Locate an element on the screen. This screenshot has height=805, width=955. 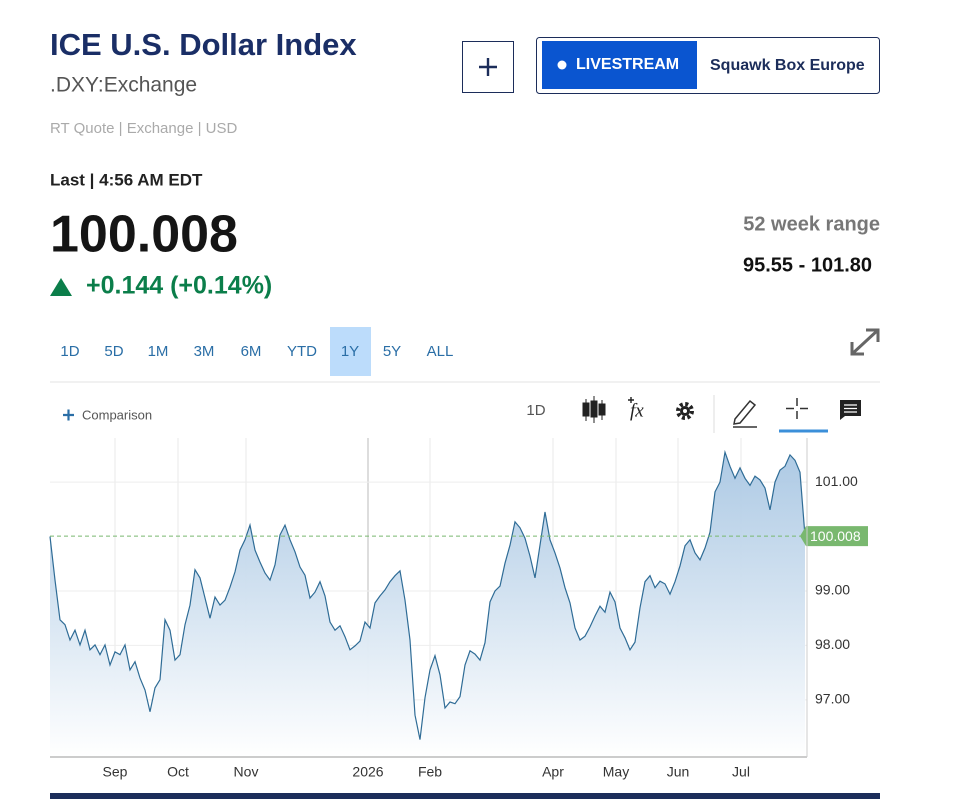
range-tab: YTD is located at coordinates (302, 351).